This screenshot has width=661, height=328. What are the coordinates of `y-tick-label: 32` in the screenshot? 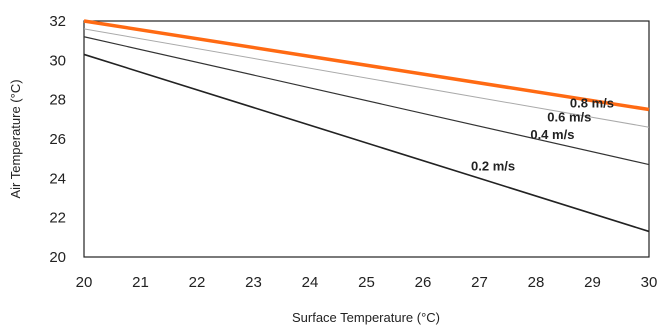 It's located at (57, 21).